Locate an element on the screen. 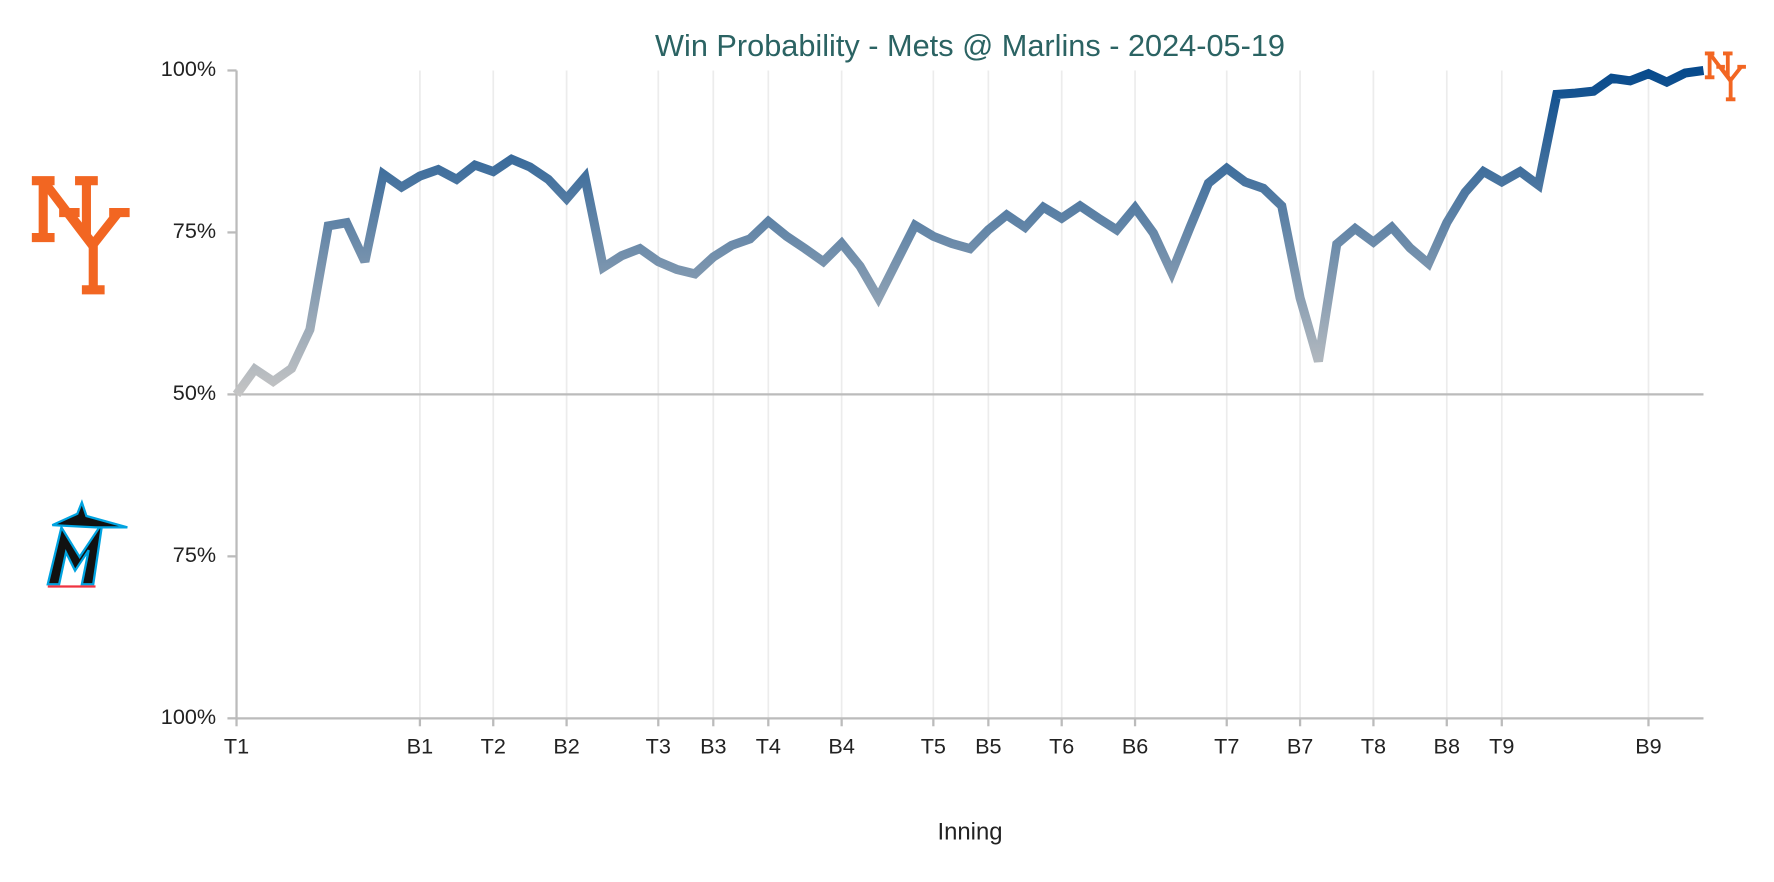 The image size is (1774, 882). x-tick-label: B7 is located at coordinates (1300, 746).